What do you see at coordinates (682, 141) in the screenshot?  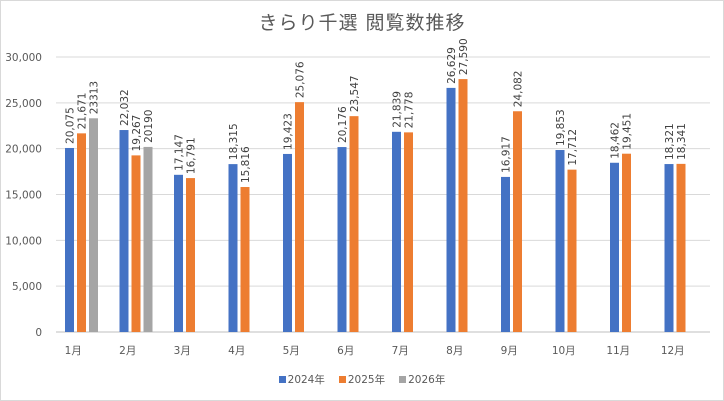 I see `data-label: 18,341` at bounding box center [682, 141].